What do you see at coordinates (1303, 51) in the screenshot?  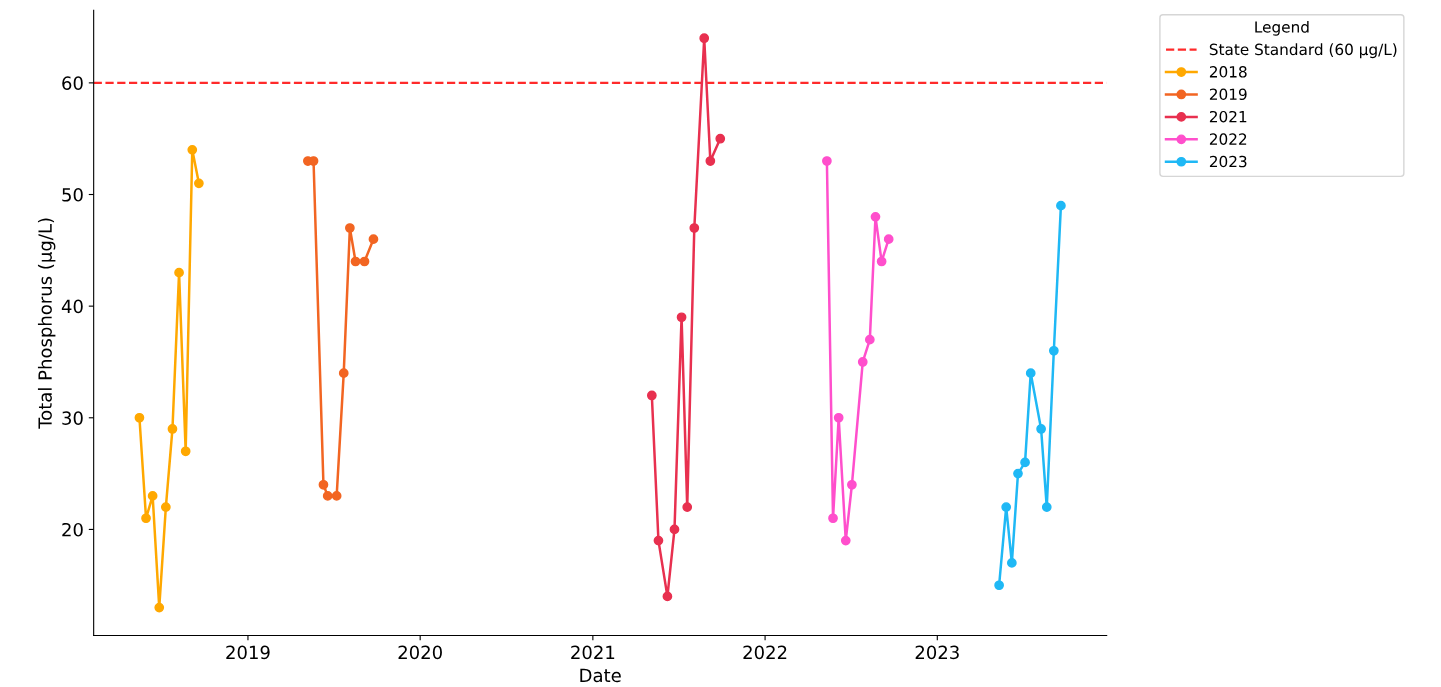 I see `legend-label: State Standard (60 µg/L)` at bounding box center [1303, 51].